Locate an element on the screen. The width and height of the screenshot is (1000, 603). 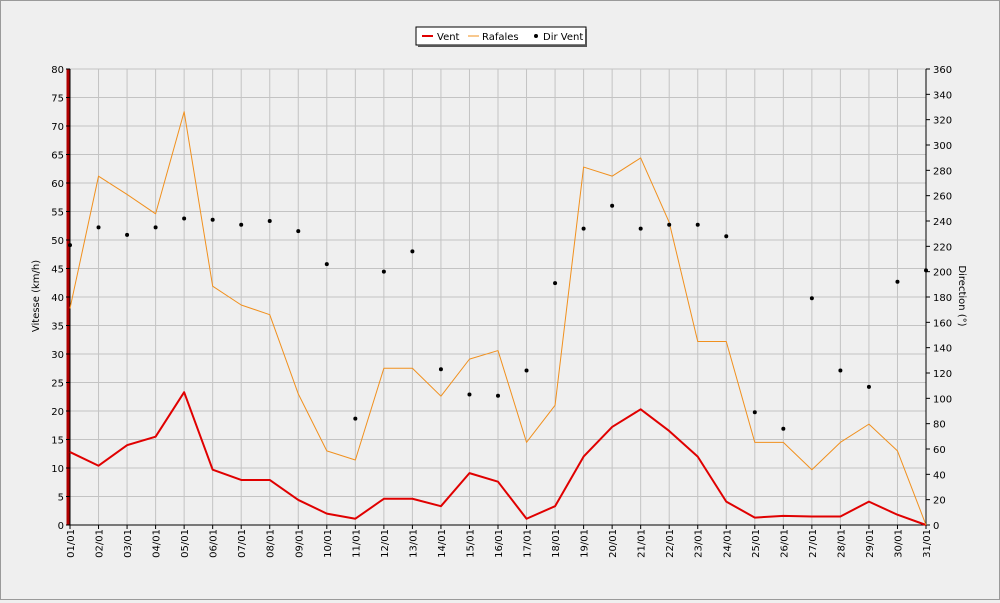
y-tick-label: 15 is located at coordinates (57, 441).